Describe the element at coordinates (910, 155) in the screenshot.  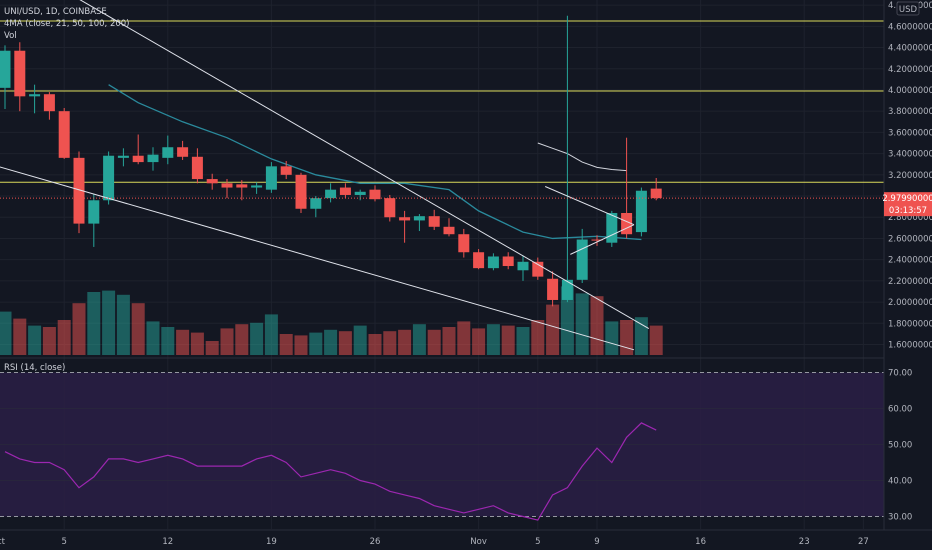
I see `price-tick-label: 3.40000000` at that location.